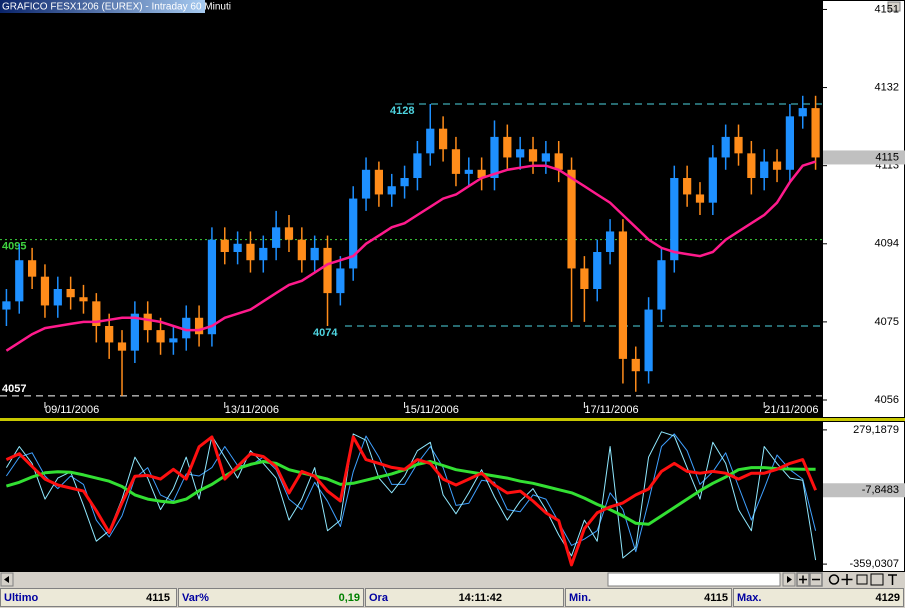  I want to click on price-axis, so click(863, 209).